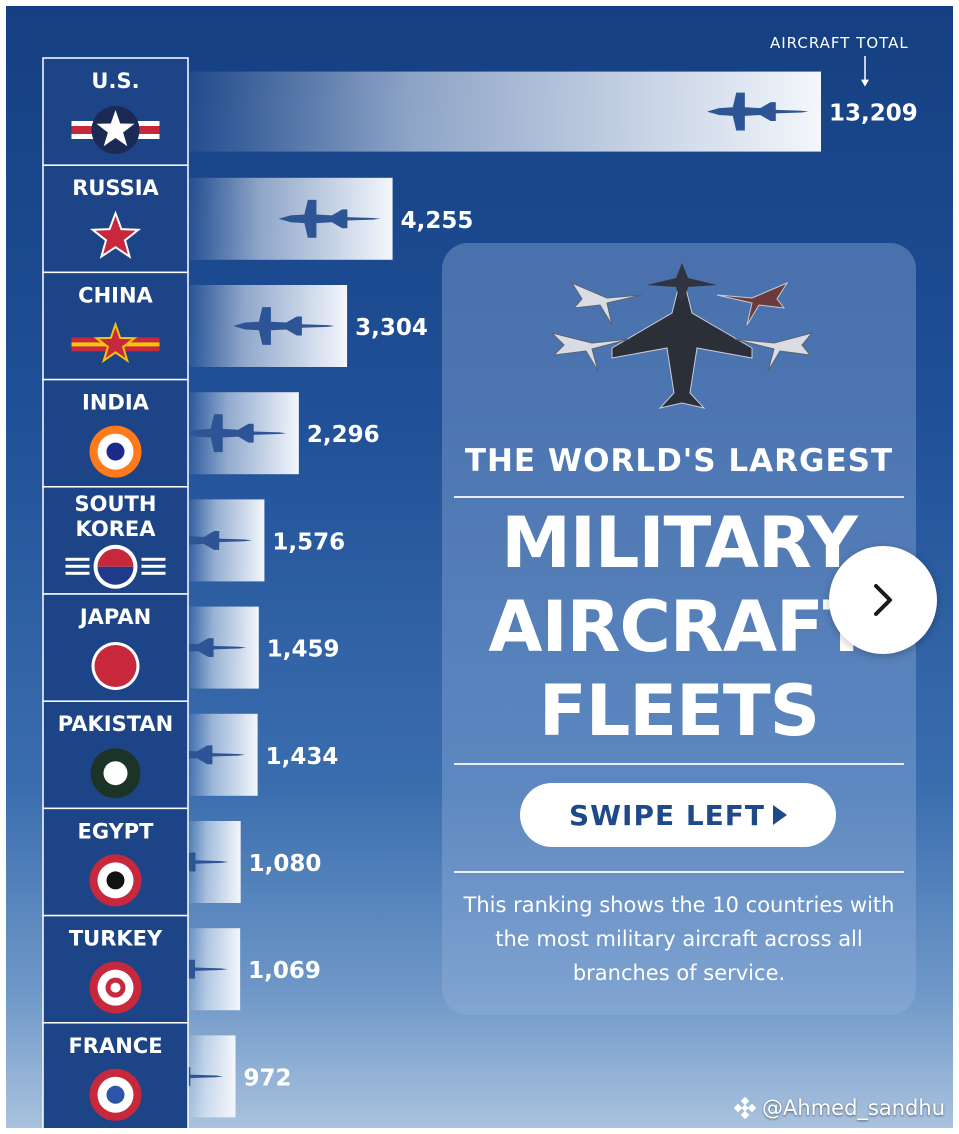 The height and width of the screenshot is (1134, 959). What do you see at coordinates (745, 1108) in the screenshot?
I see `binance-logo-icon` at bounding box center [745, 1108].